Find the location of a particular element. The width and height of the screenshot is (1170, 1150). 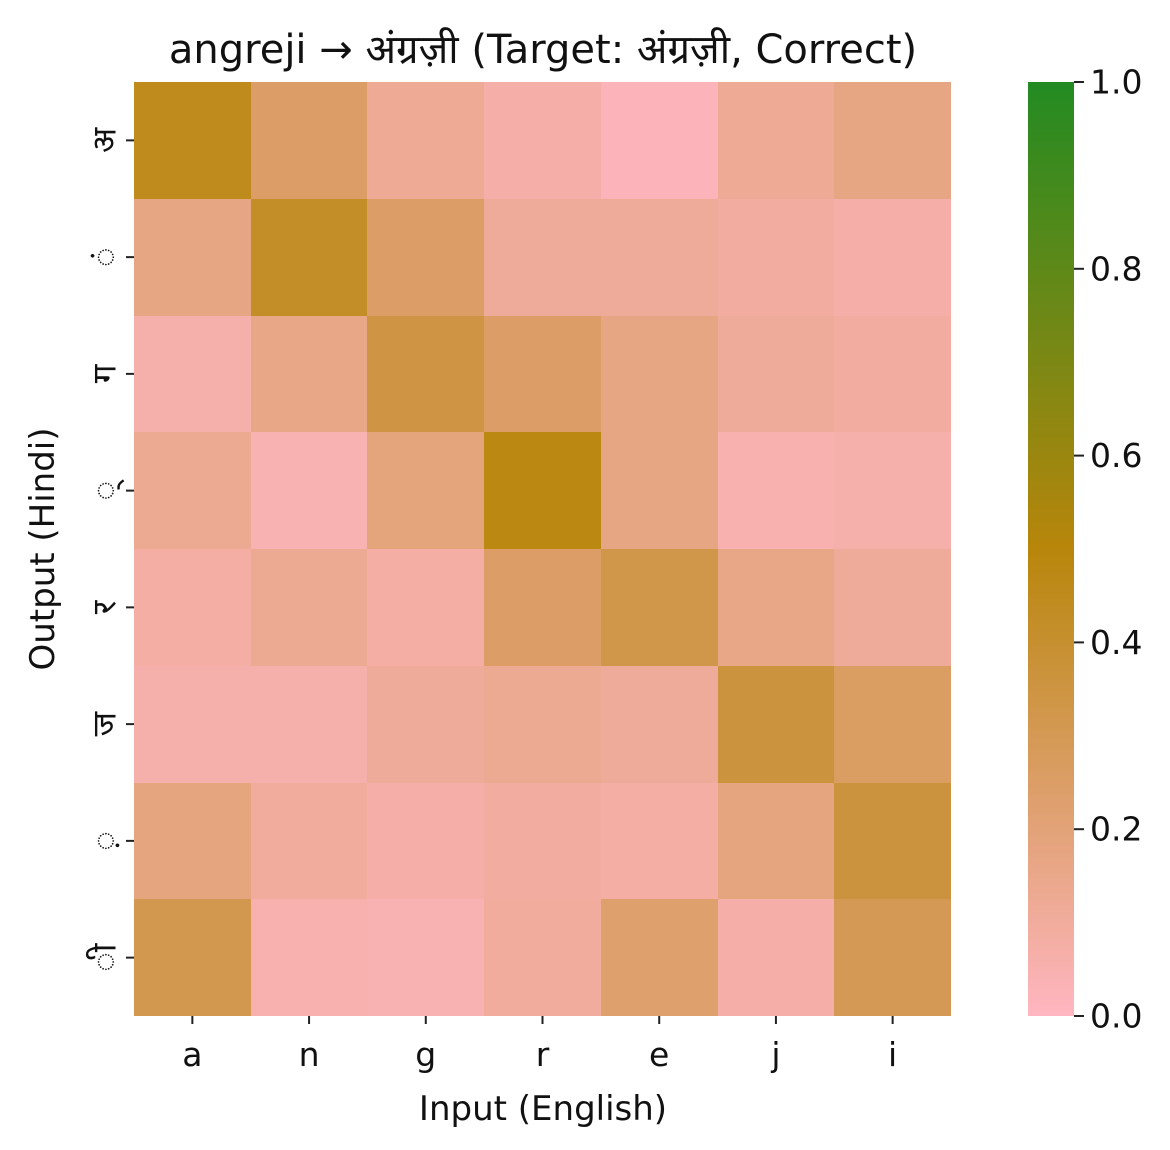

y-tick-label: ़ is located at coordinates (104, 841).